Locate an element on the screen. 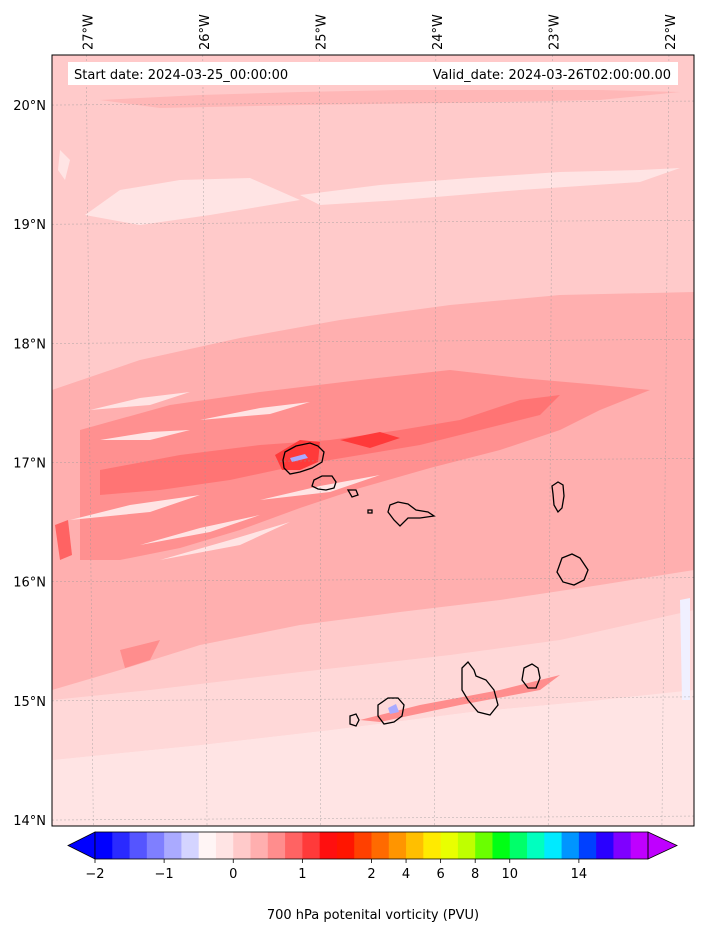 Image resolution: width=703 pixels, height=935 pixels. latitude-tick-labels: 14°N 15°N 16°N 17°N 18°N 19°N 20°N is located at coordinates (29, 464).